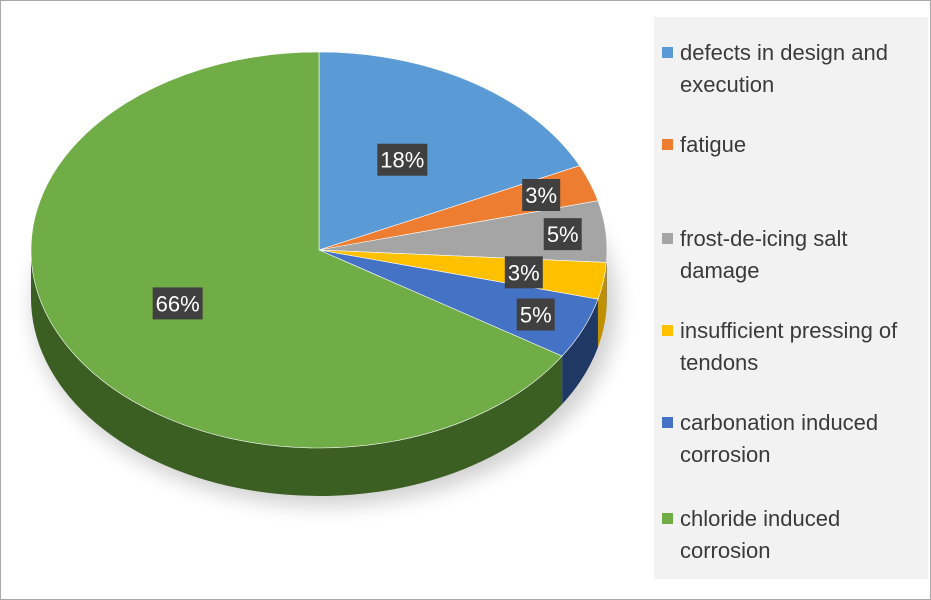  Describe the element at coordinates (764, 254) in the screenshot. I see `legend-label: frost-de-icing salt damage` at that location.